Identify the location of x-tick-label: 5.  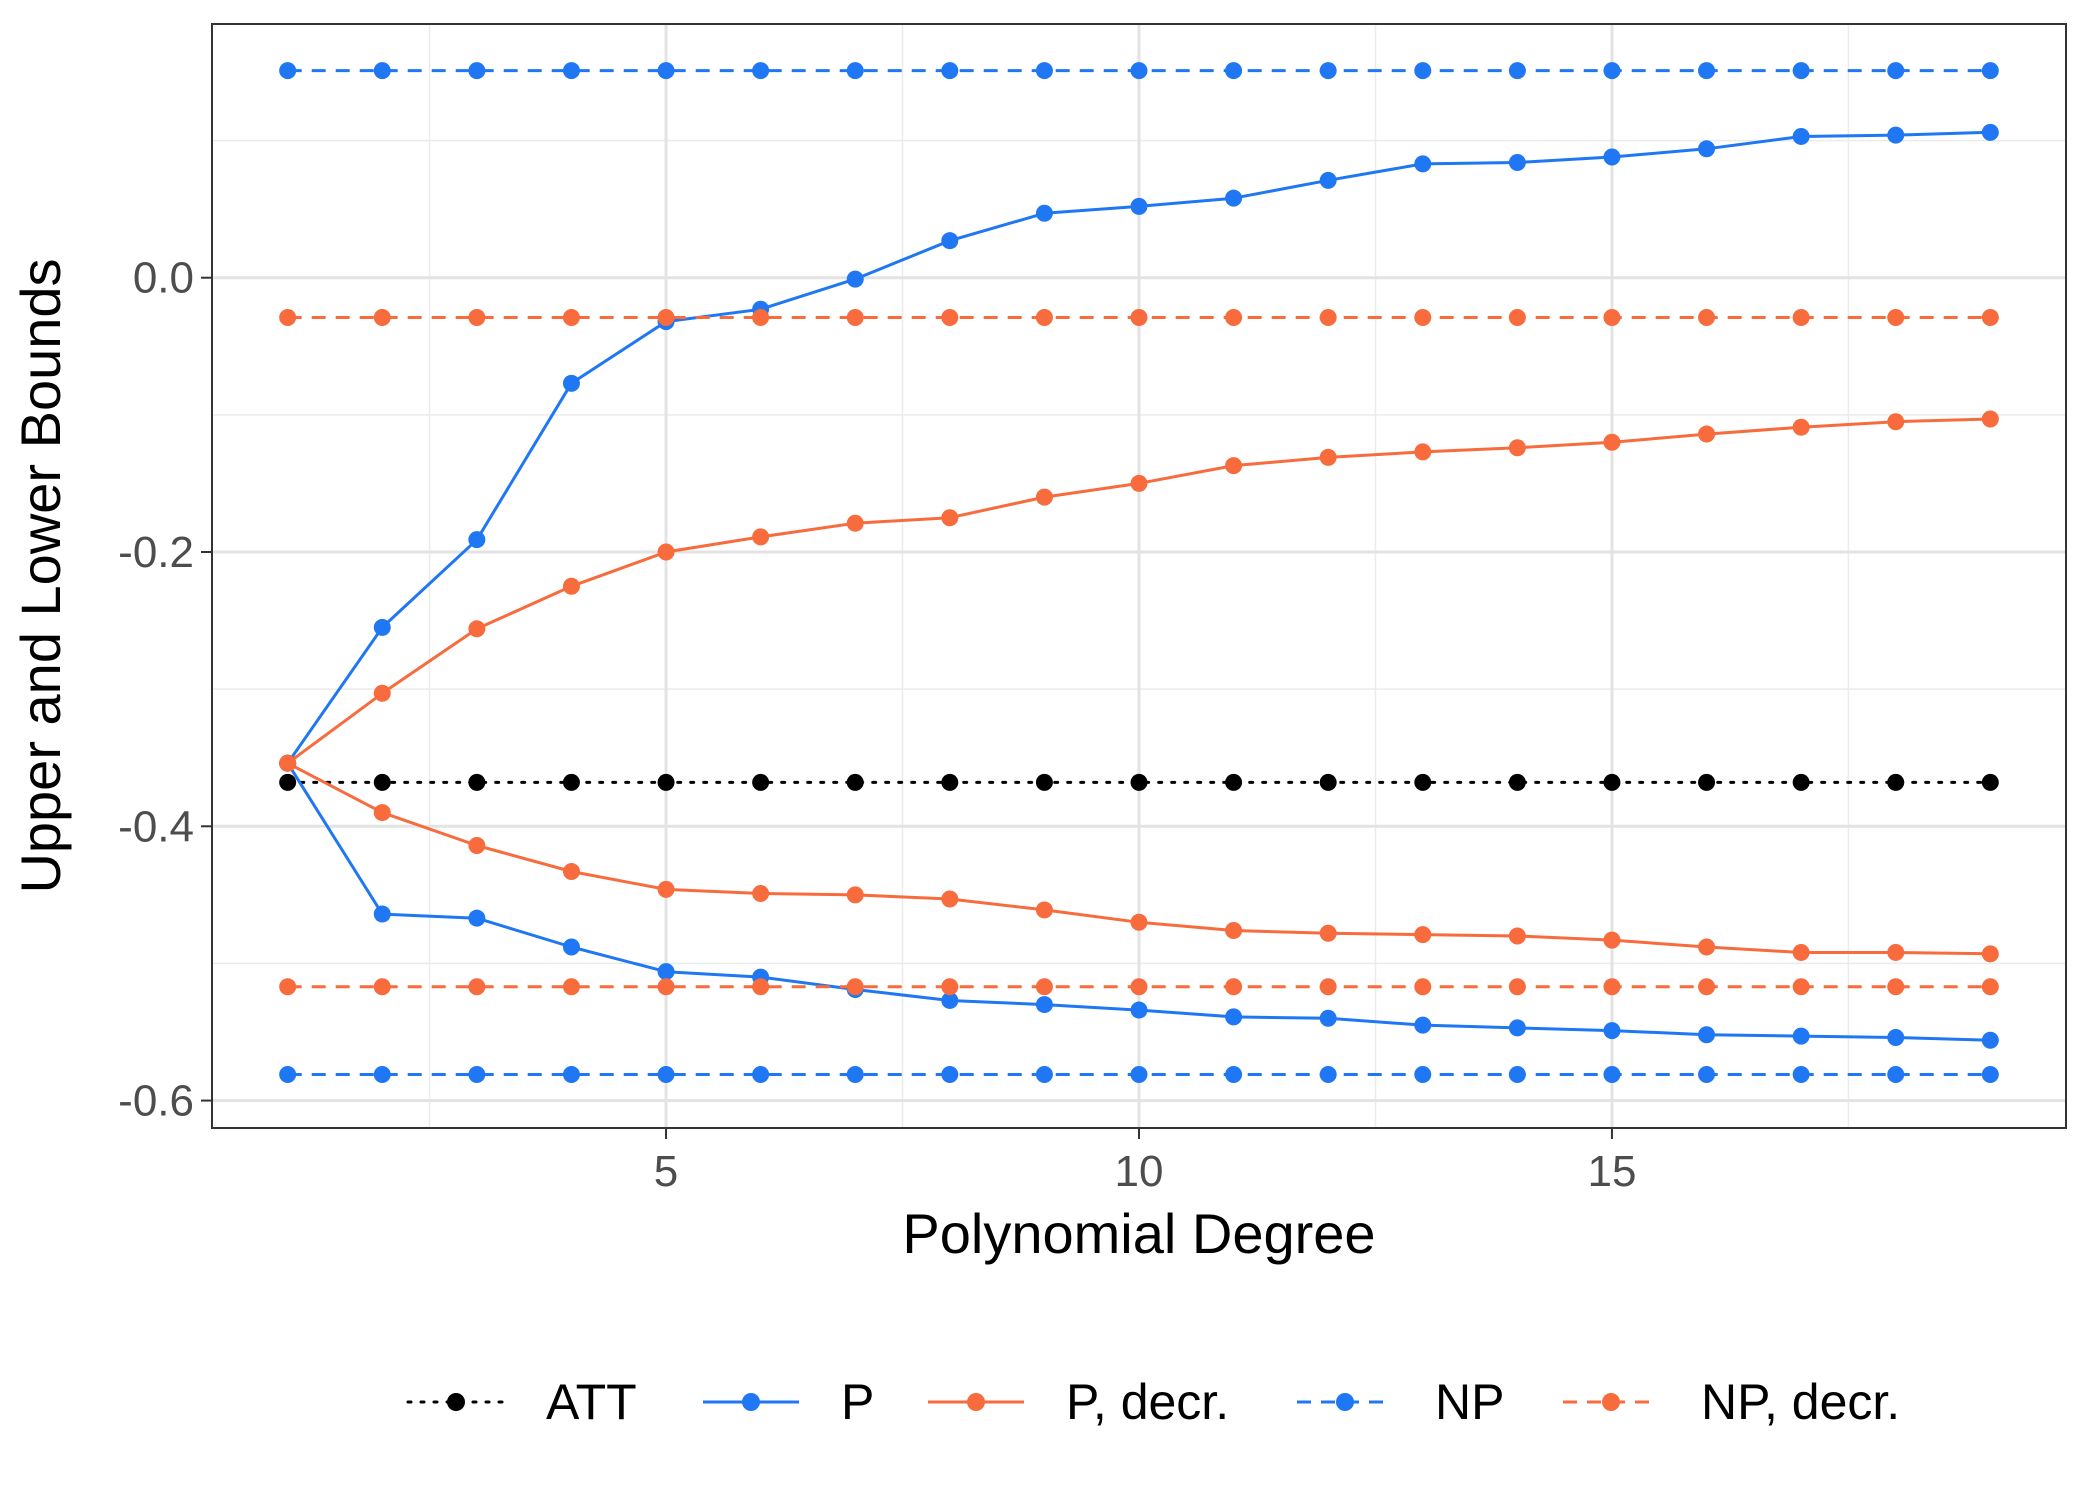
(666, 1171).